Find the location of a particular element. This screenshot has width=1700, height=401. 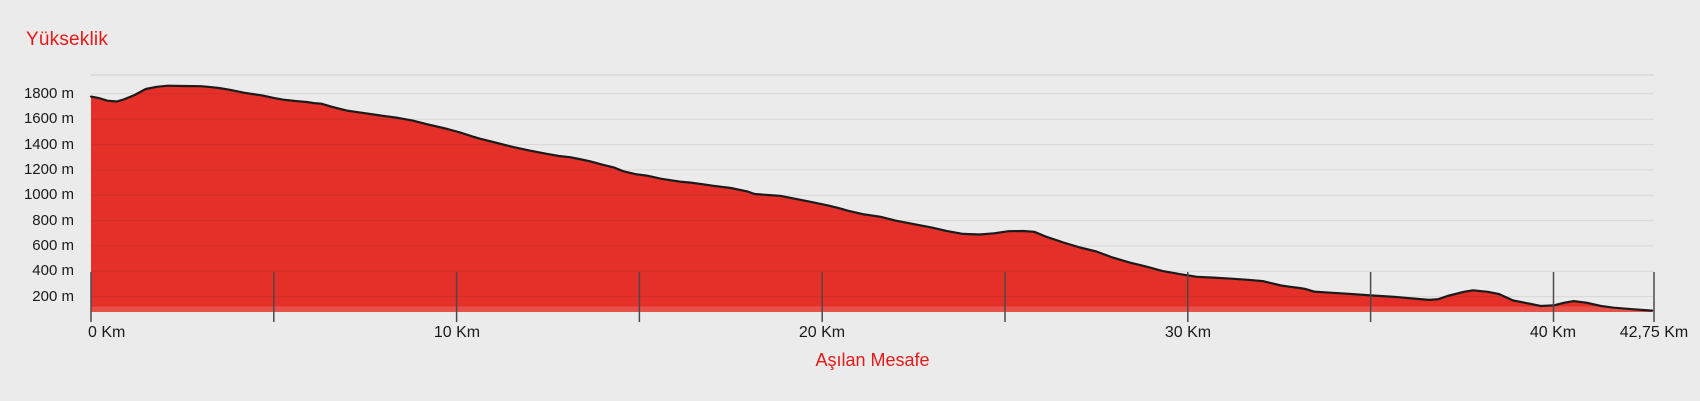

y-tick-label: 1800 m is located at coordinates (48, 93).